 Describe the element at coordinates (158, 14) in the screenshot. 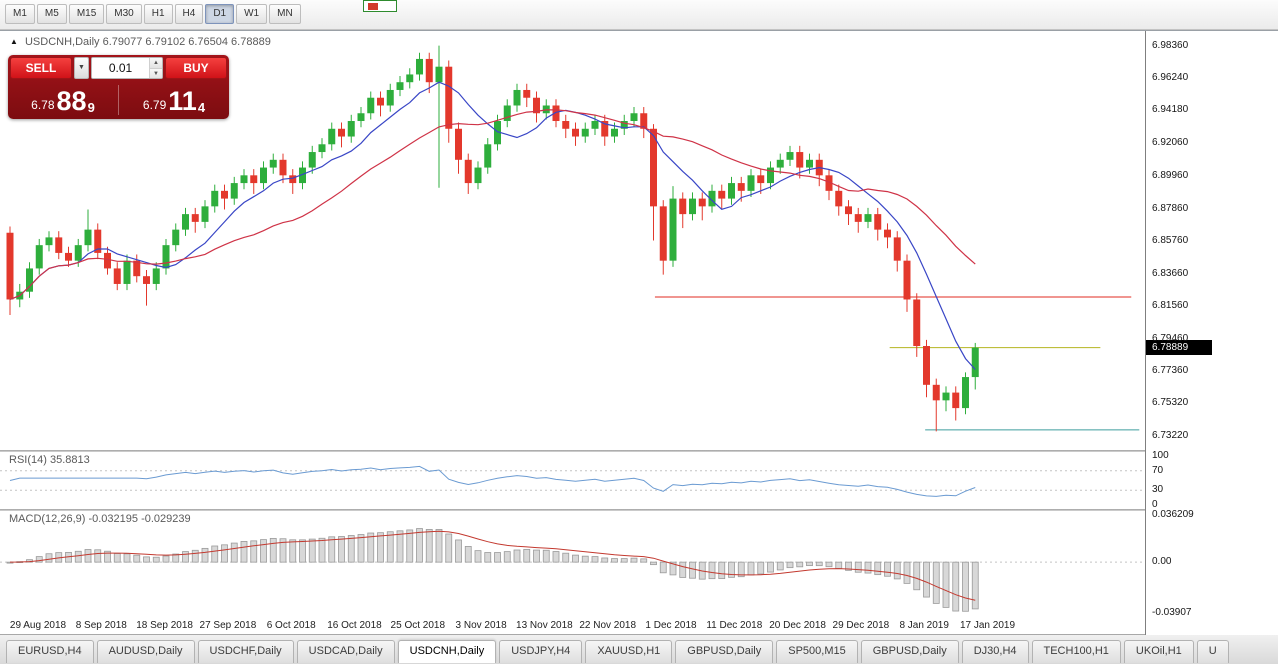

I see `timeframe-button-h1: H1` at that location.